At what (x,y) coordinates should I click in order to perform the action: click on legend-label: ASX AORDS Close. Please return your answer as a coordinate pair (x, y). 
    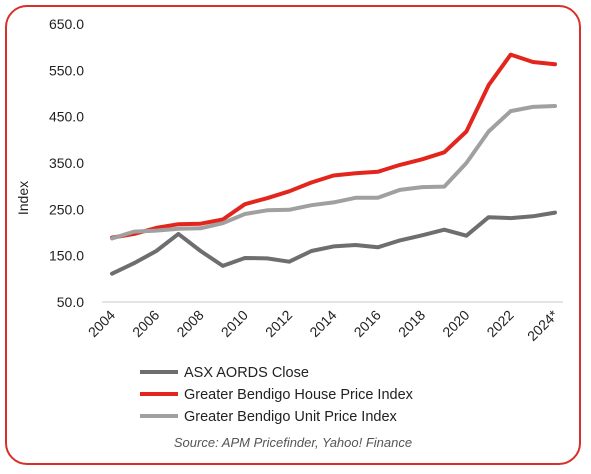
    Looking at the image, I should click on (246, 373).